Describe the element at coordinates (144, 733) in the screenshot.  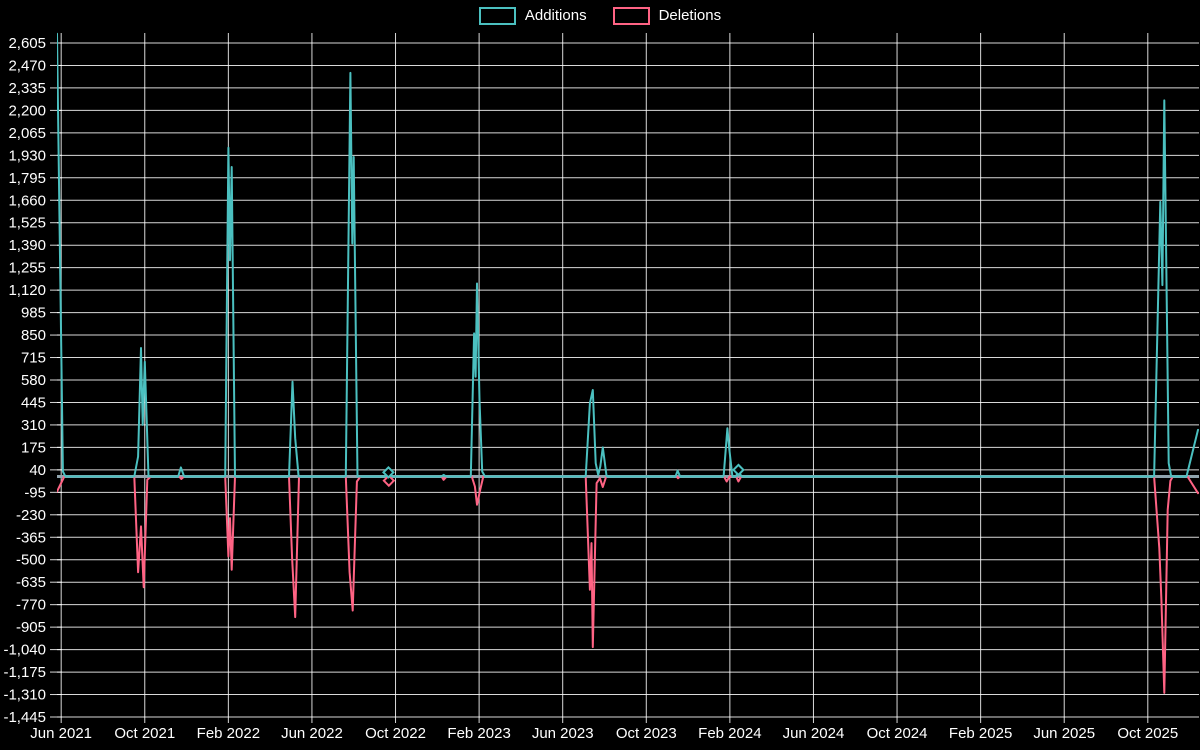
I see `svg-text: Oct 2021` at that location.